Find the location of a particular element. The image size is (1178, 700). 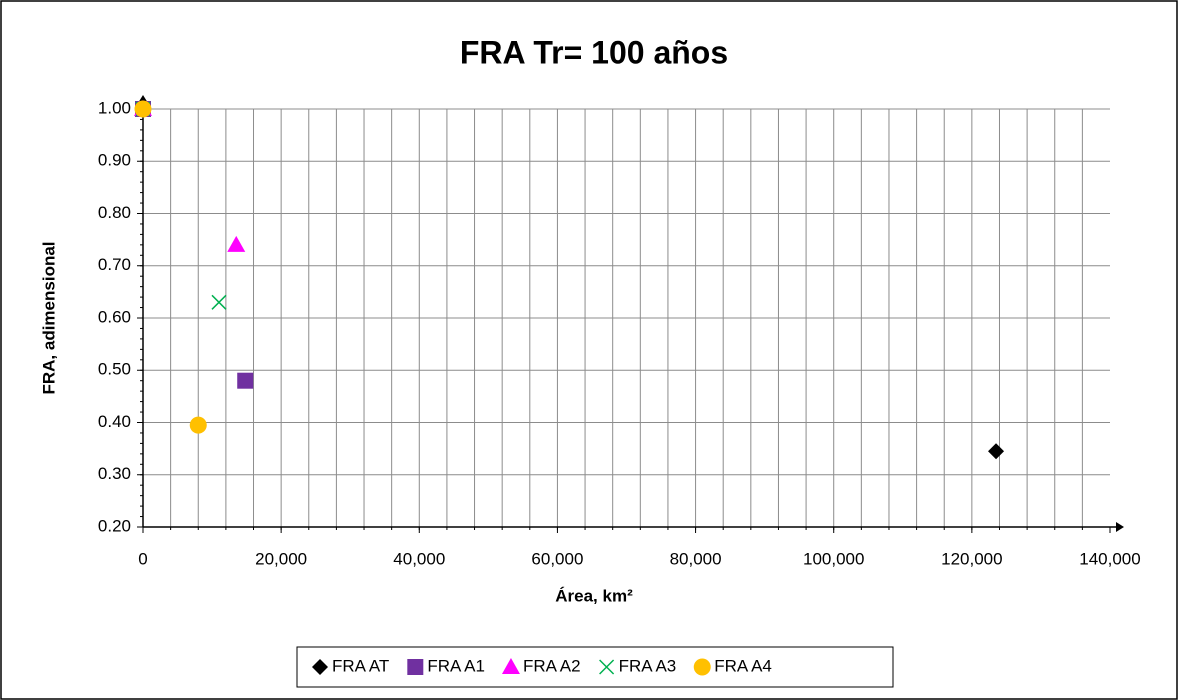

legend-label: FRA A2 is located at coordinates (552, 665).